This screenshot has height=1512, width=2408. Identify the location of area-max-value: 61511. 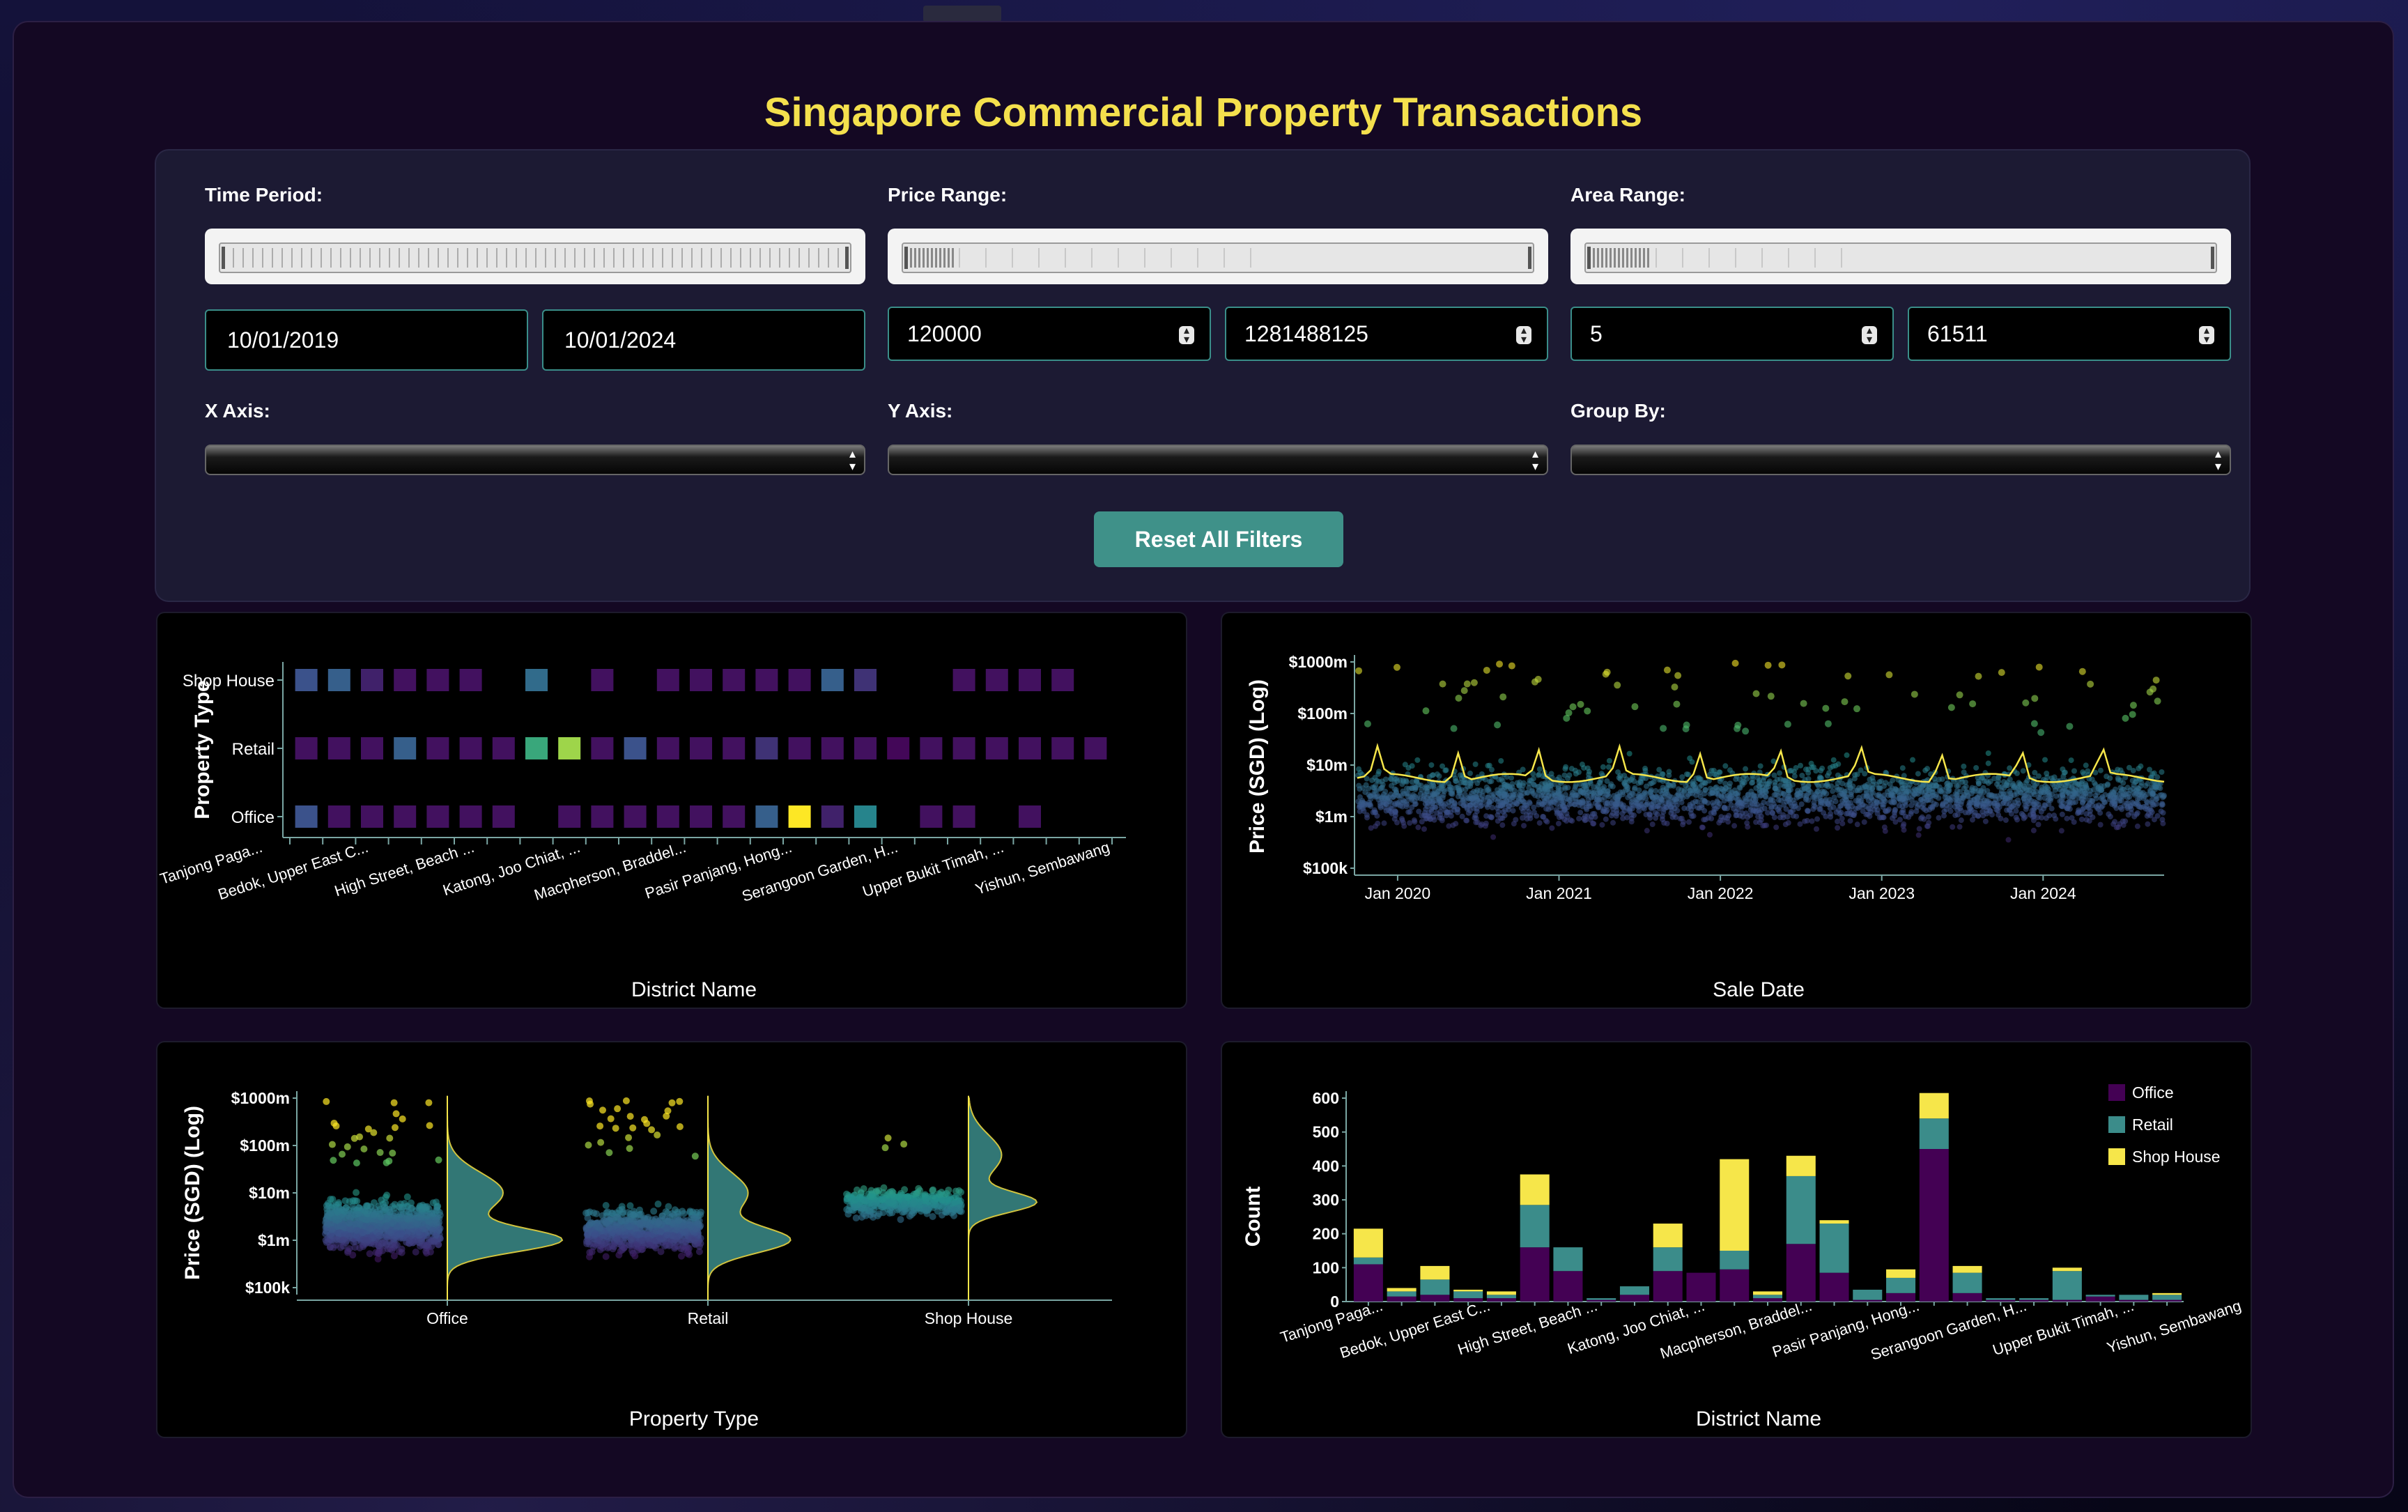
(1958, 333).